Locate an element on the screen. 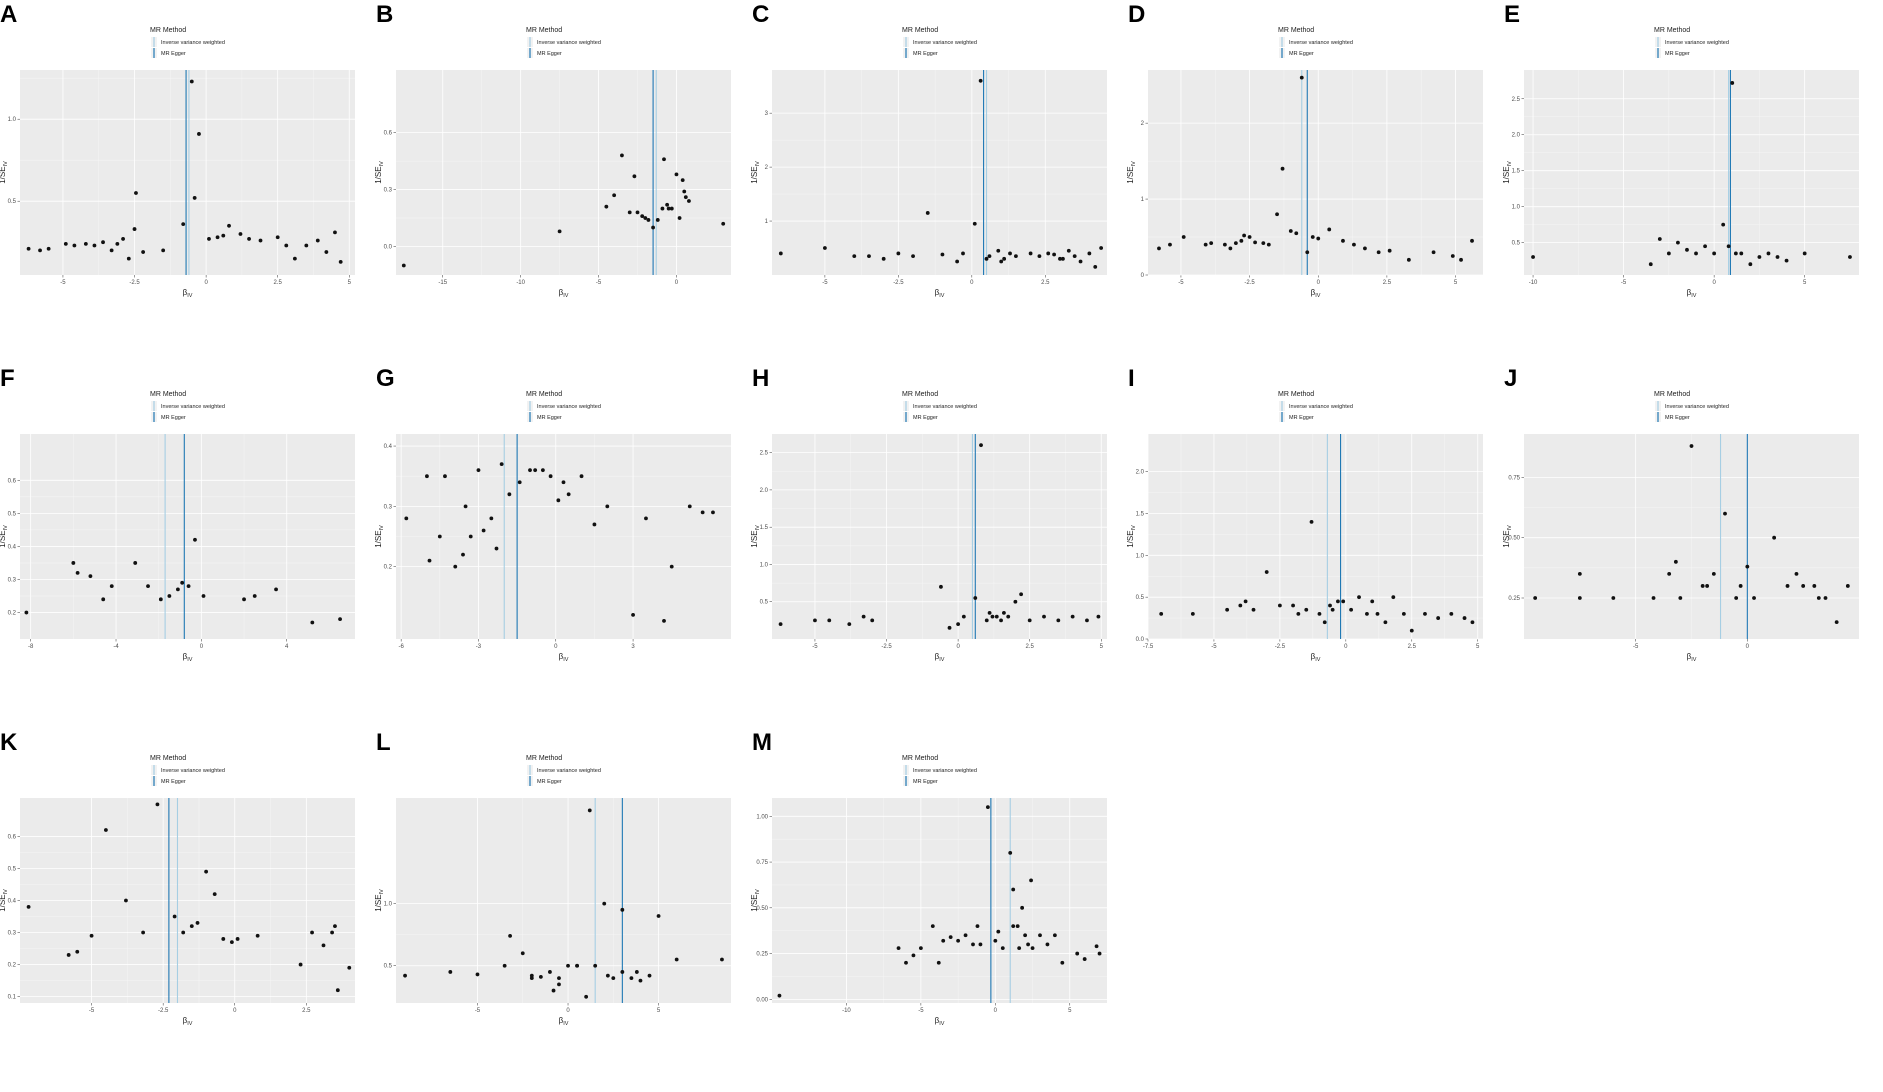 Image resolution: width=1883 pixels, height=1092 pixels. x-axis-label-sub: IV is located at coordinates (1694, 296).